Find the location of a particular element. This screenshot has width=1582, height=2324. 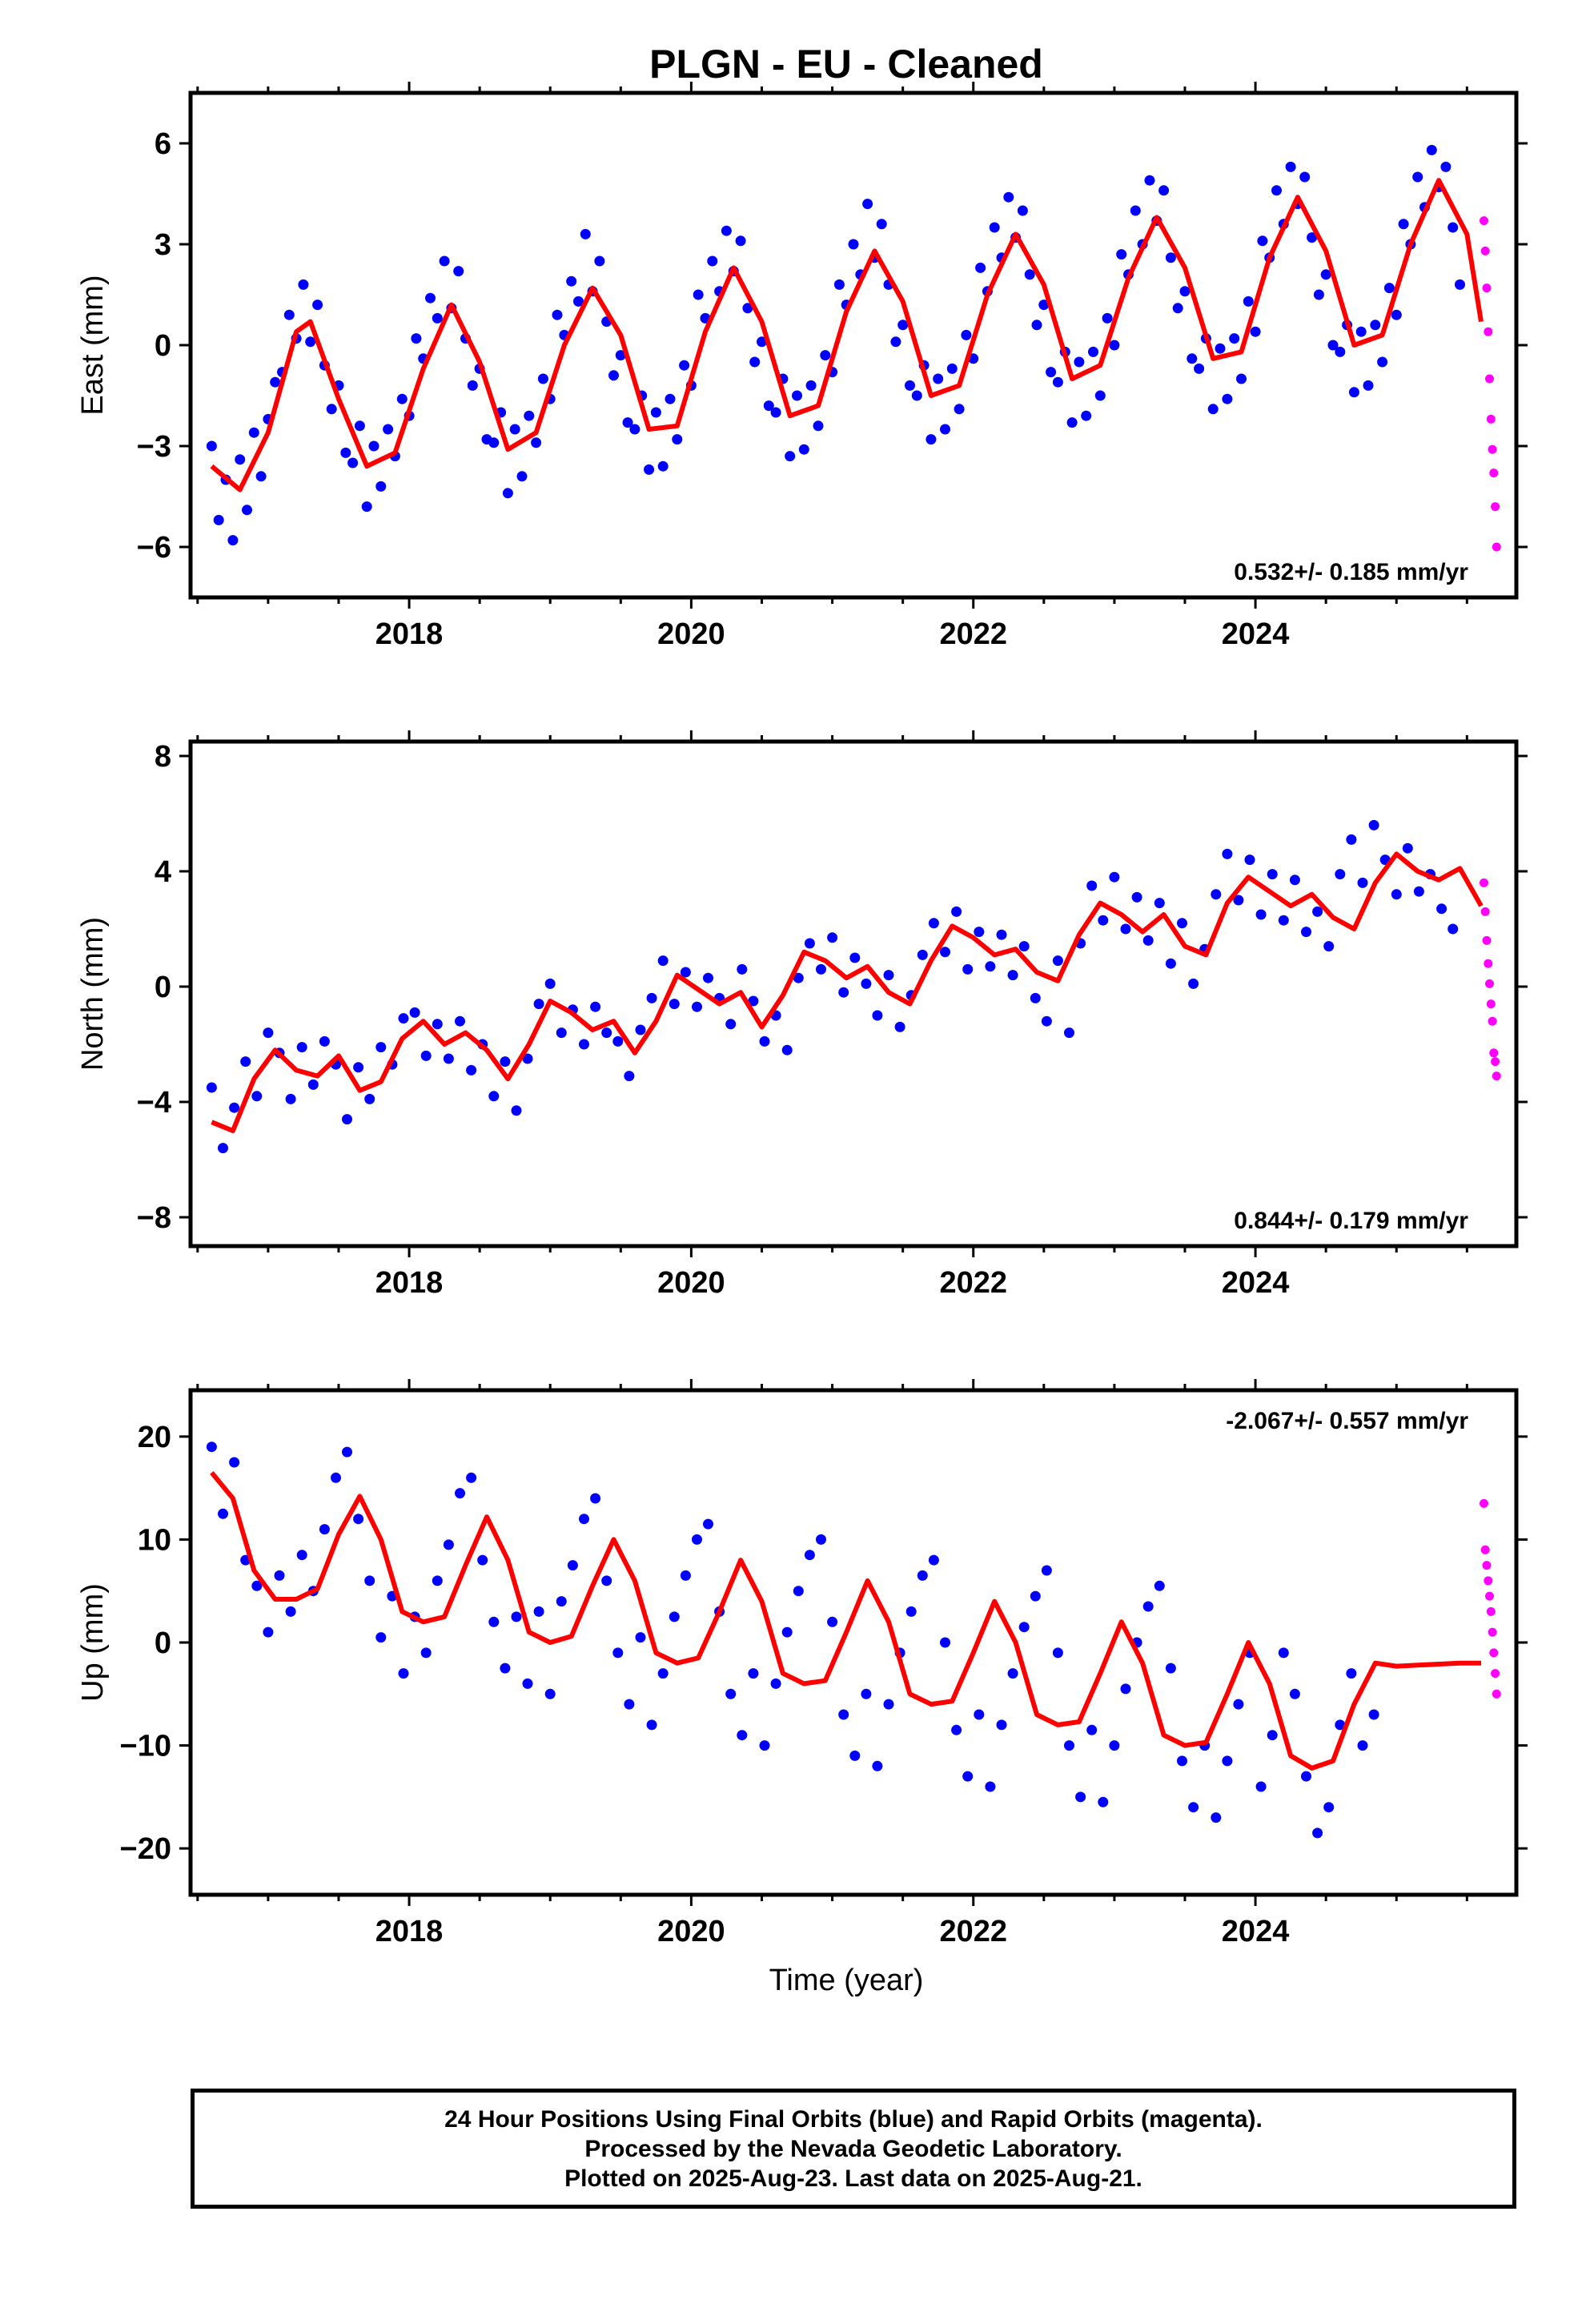

east-y-tick-label: 3 is located at coordinates (163, 245).